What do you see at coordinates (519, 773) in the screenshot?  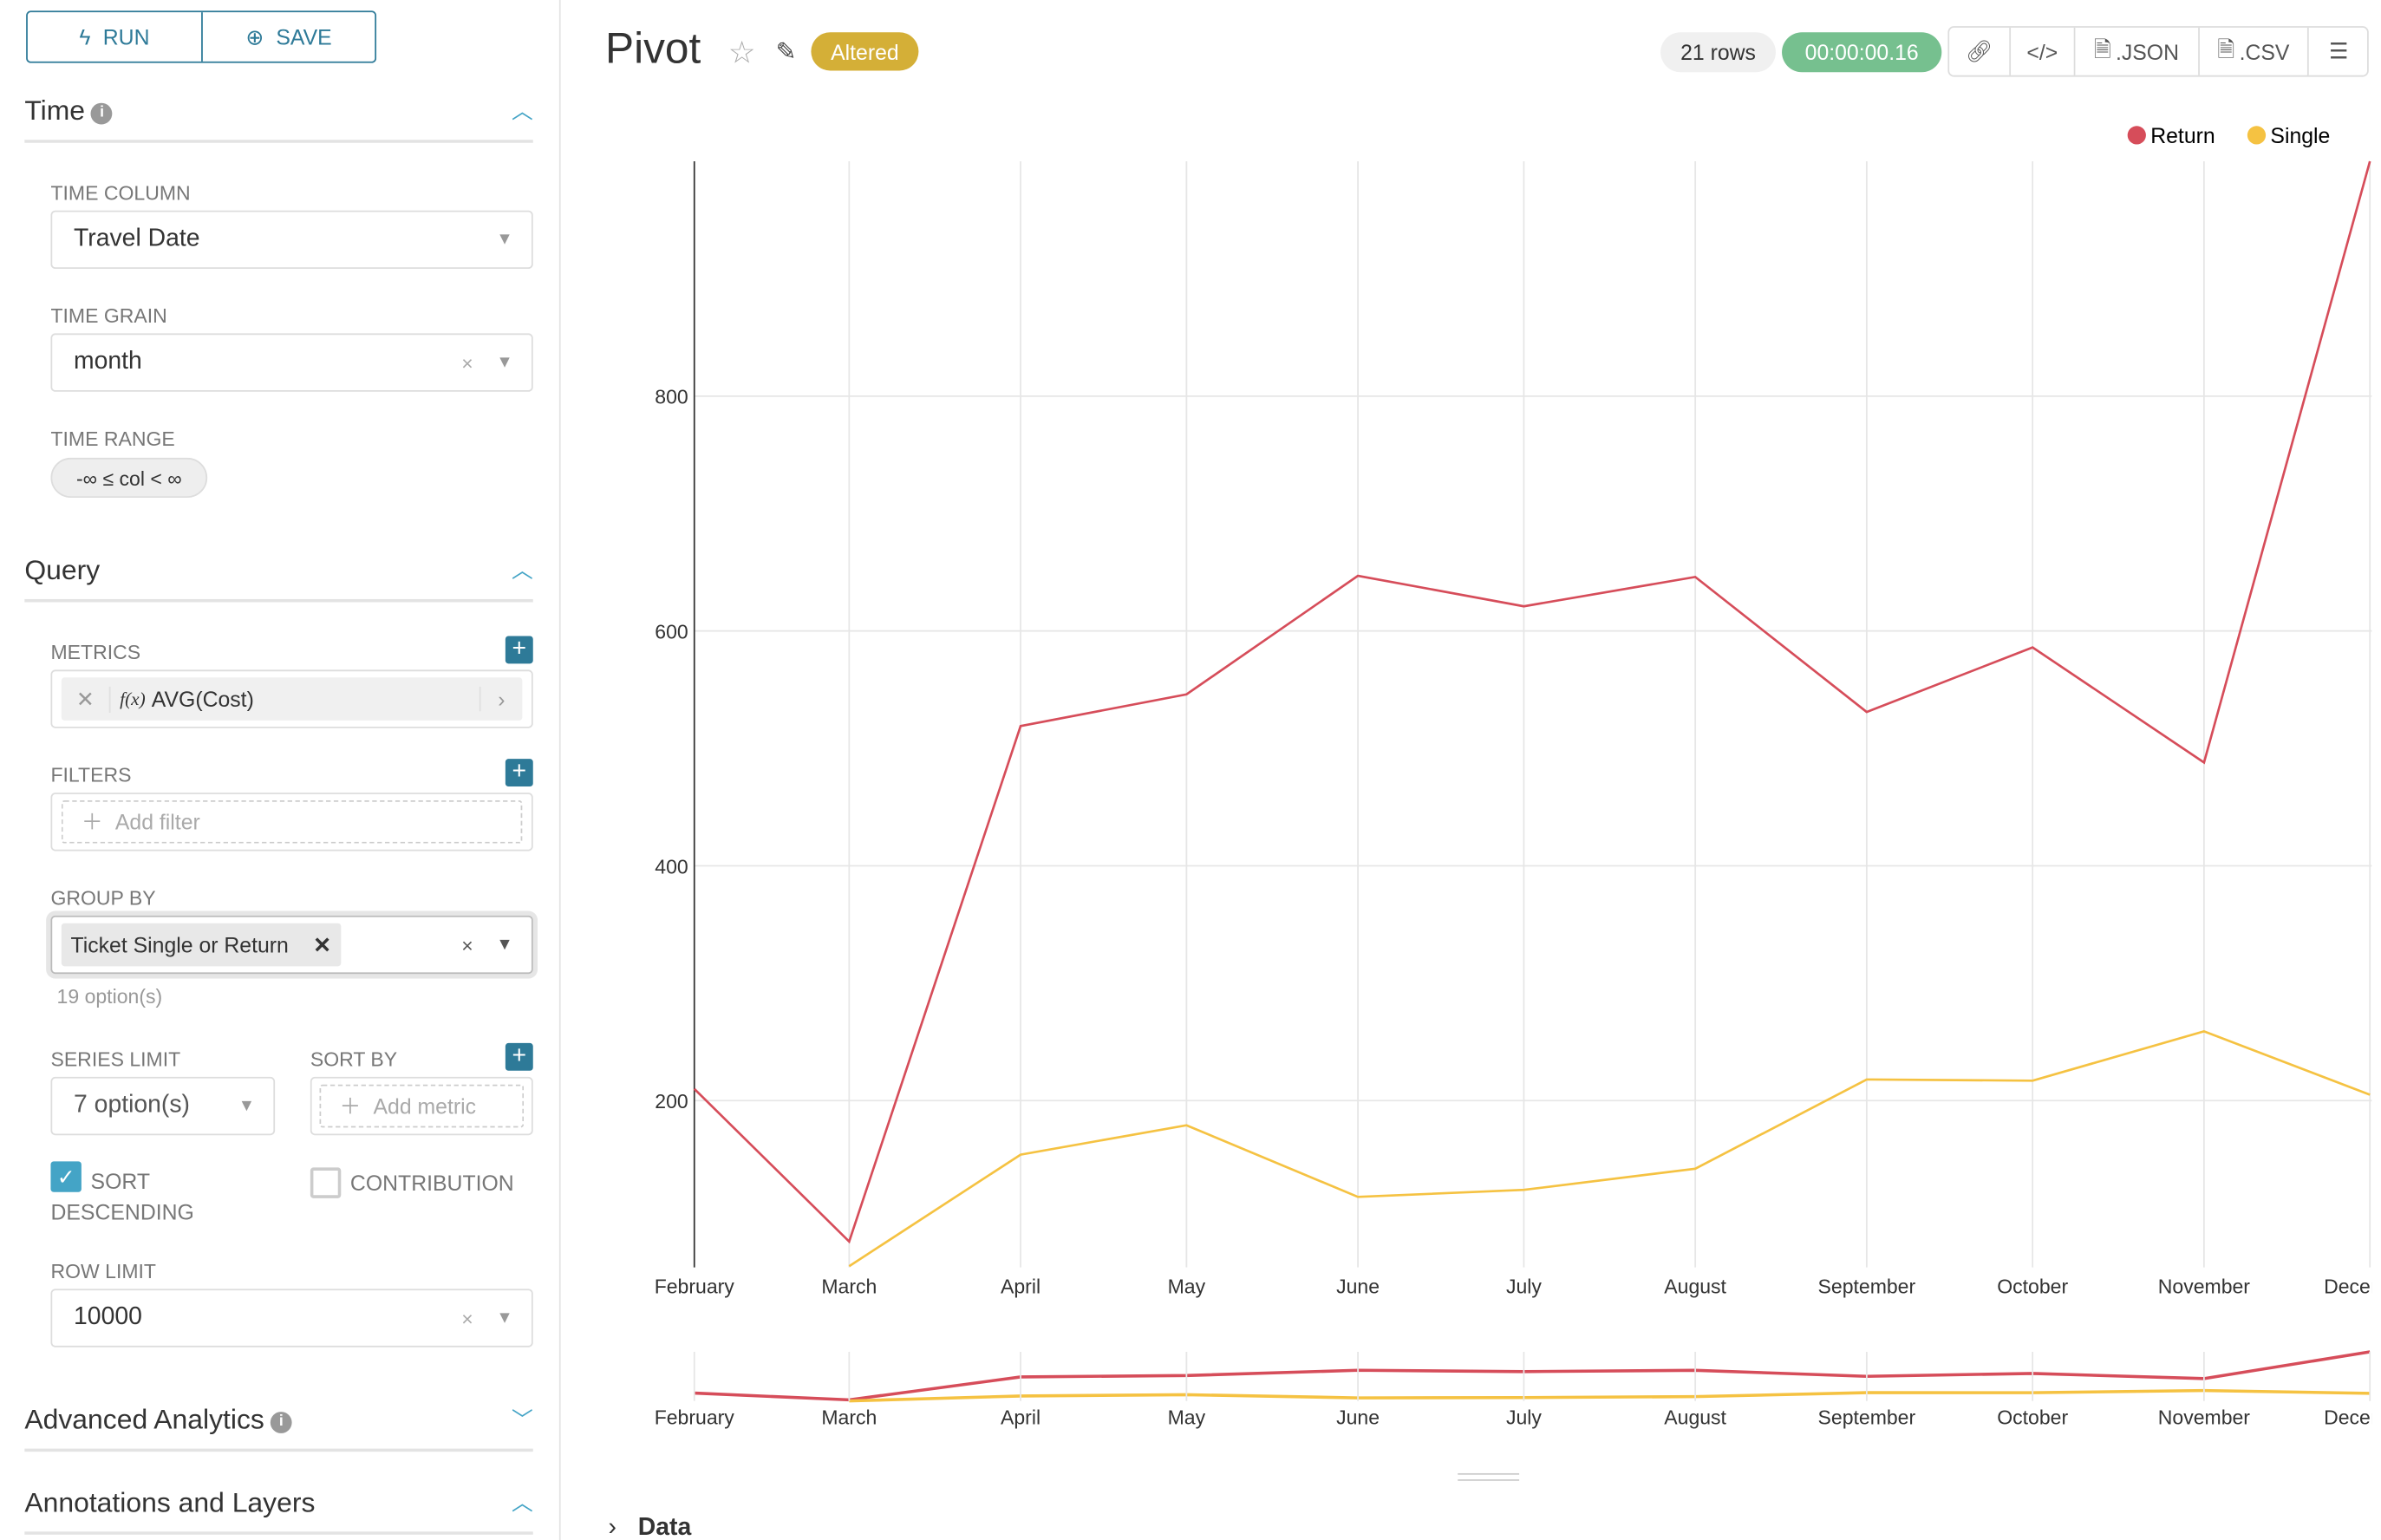 I see `add-filter-plus-button: +` at bounding box center [519, 773].